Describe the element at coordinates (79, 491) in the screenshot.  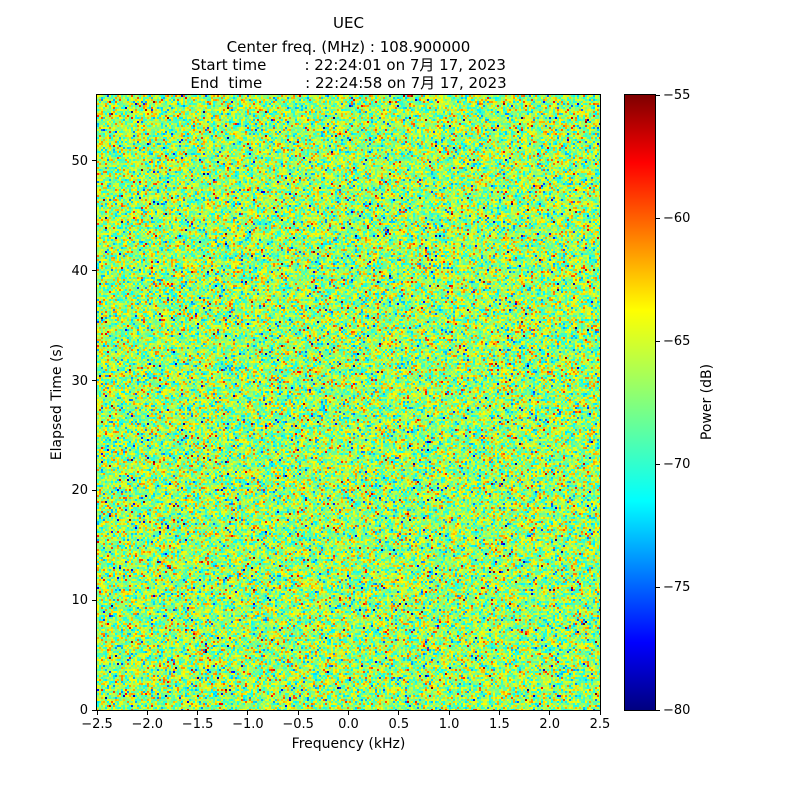
I see `y-tick-label: 20` at that location.